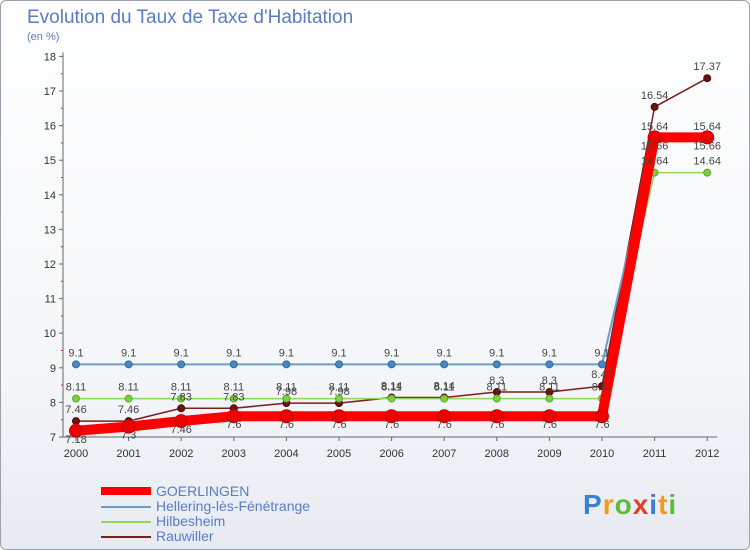 The height and width of the screenshot is (550, 750). I want to click on logo-letter: x, so click(641, 504).